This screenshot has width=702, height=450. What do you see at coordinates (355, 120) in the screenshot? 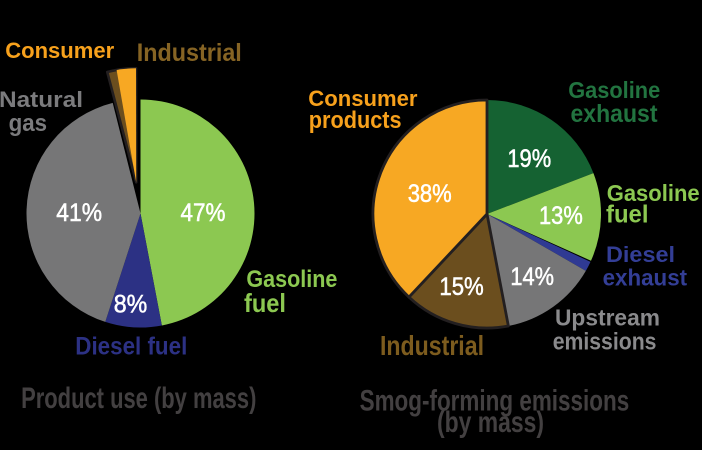
I see `svg-text: products` at bounding box center [355, 120].